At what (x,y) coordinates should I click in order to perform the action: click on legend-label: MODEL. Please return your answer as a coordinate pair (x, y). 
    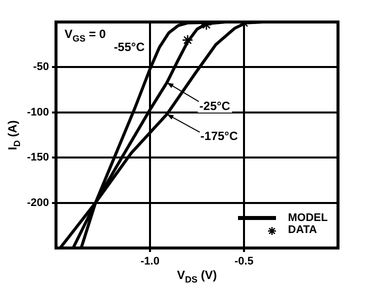
    Looking at the image, I should click on (308, 218).